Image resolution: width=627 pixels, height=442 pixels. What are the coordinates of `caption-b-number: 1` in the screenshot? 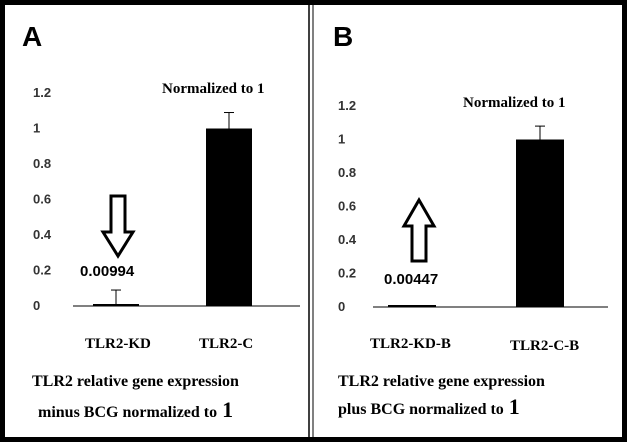 It's located at (514, 406).